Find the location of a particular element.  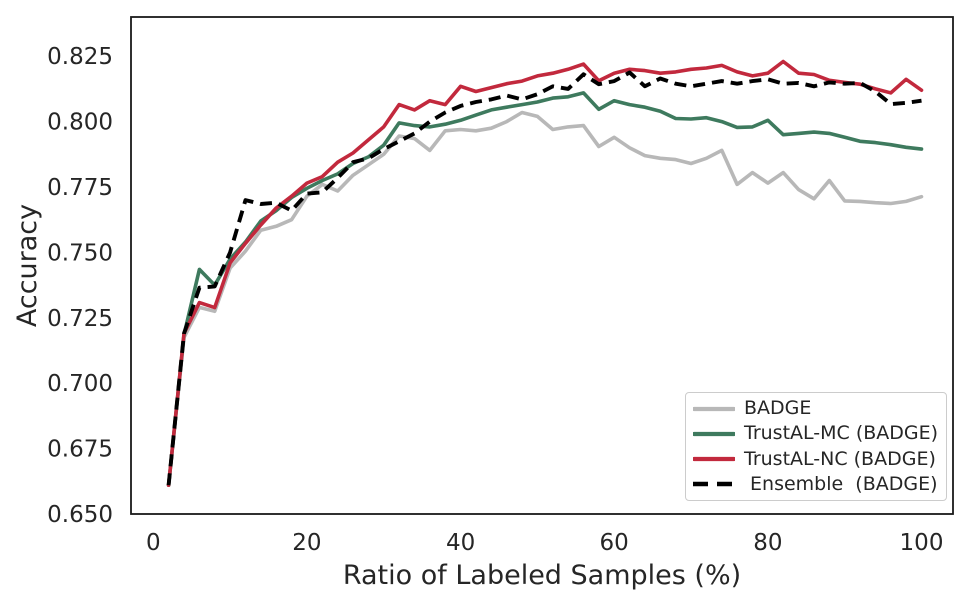

y-tick-label: 0.675 is located at coordinates (80, 450).